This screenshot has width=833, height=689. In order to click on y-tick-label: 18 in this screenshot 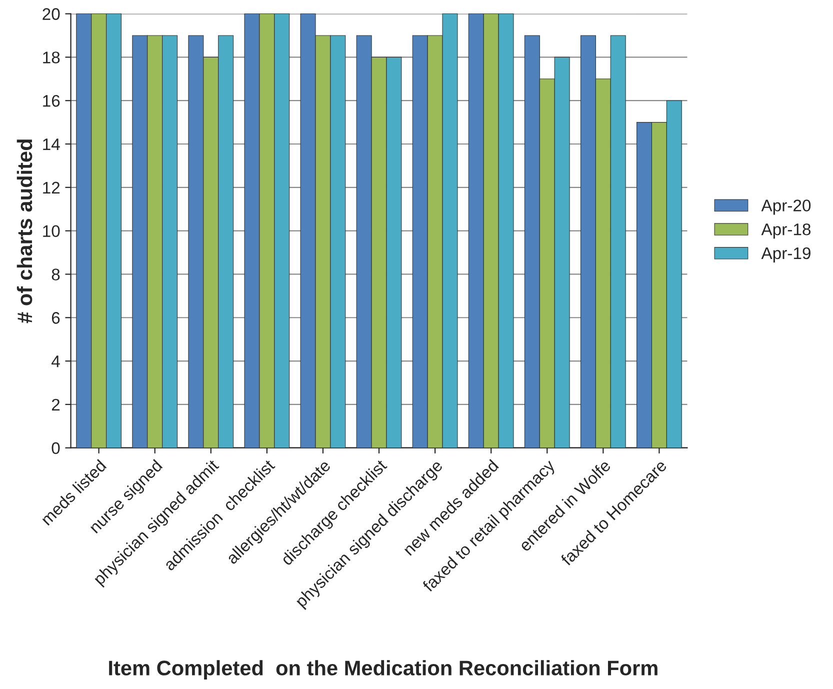, I will do `click(51, 58)`.